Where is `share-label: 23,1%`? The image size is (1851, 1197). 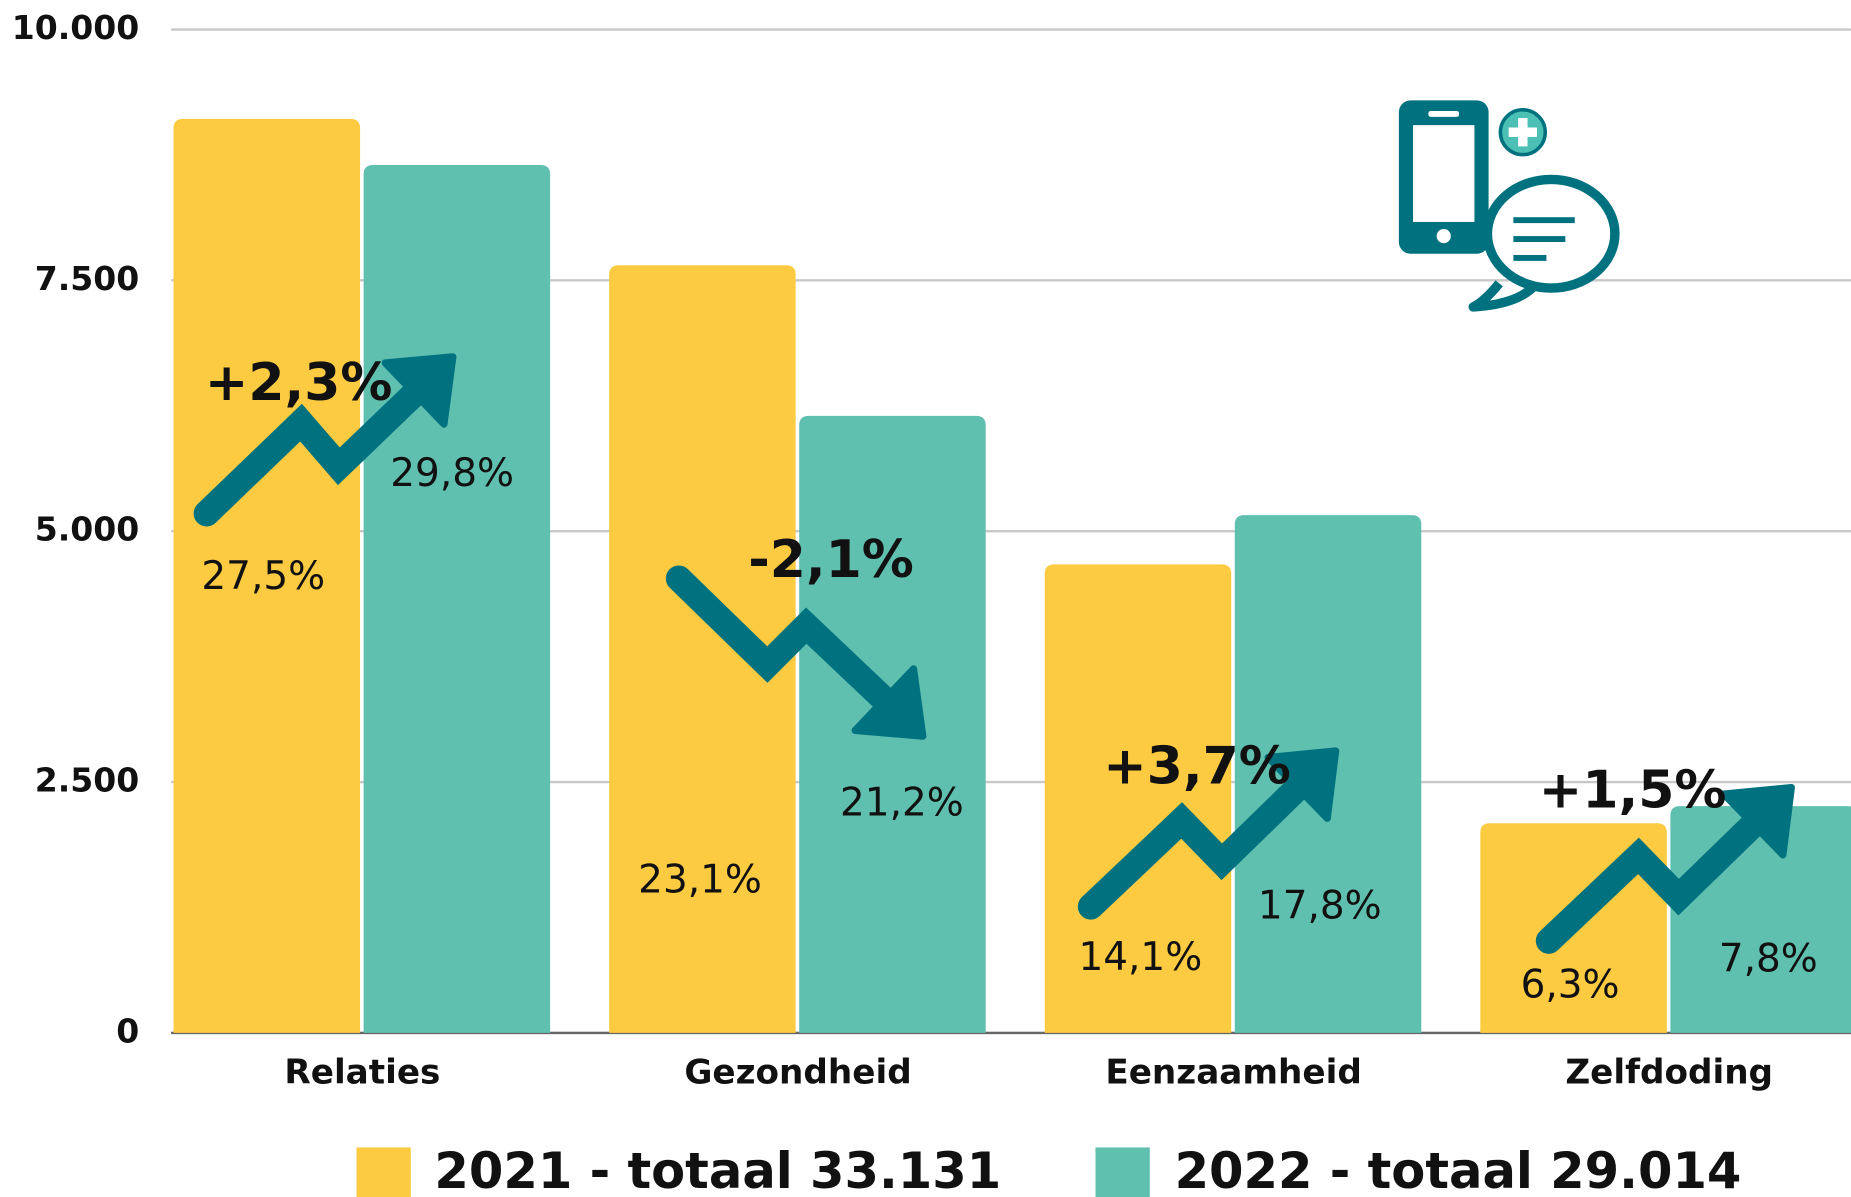 share-label: 23,1% is located at coordinates (700, 879).